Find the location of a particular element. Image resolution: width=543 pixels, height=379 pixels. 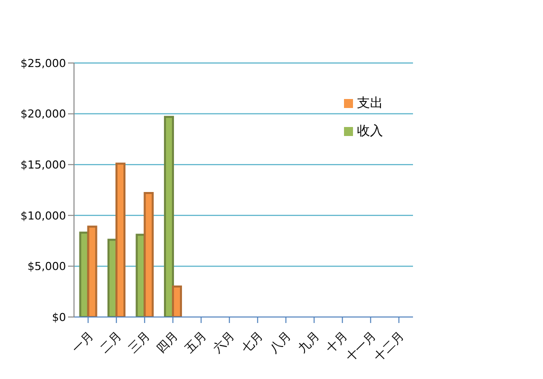

y-tick-label: $25,000 is located at coordinates (43, 63).